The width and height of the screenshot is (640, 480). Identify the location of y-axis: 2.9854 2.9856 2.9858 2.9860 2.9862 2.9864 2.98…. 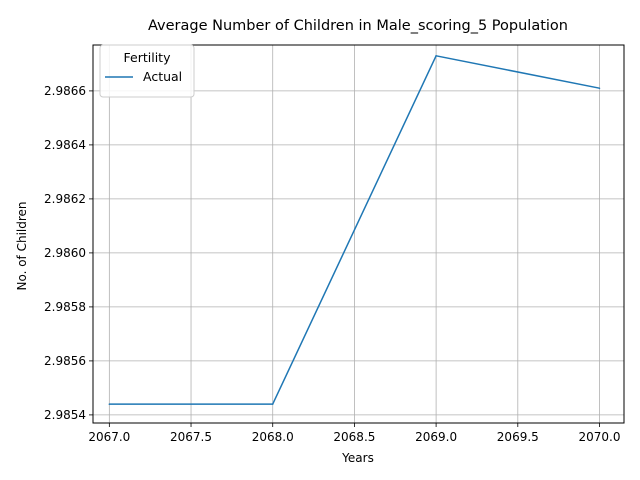
(68, 253).